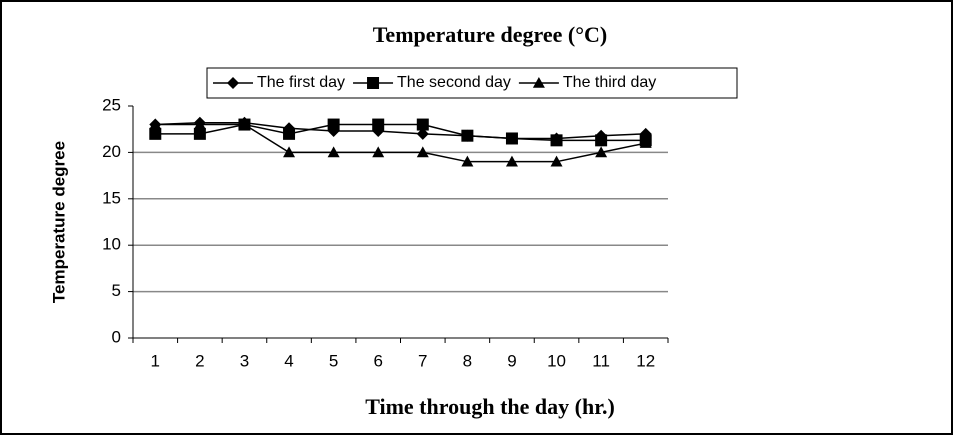  I want to click on legend-label: The second day, so click(454, 82).